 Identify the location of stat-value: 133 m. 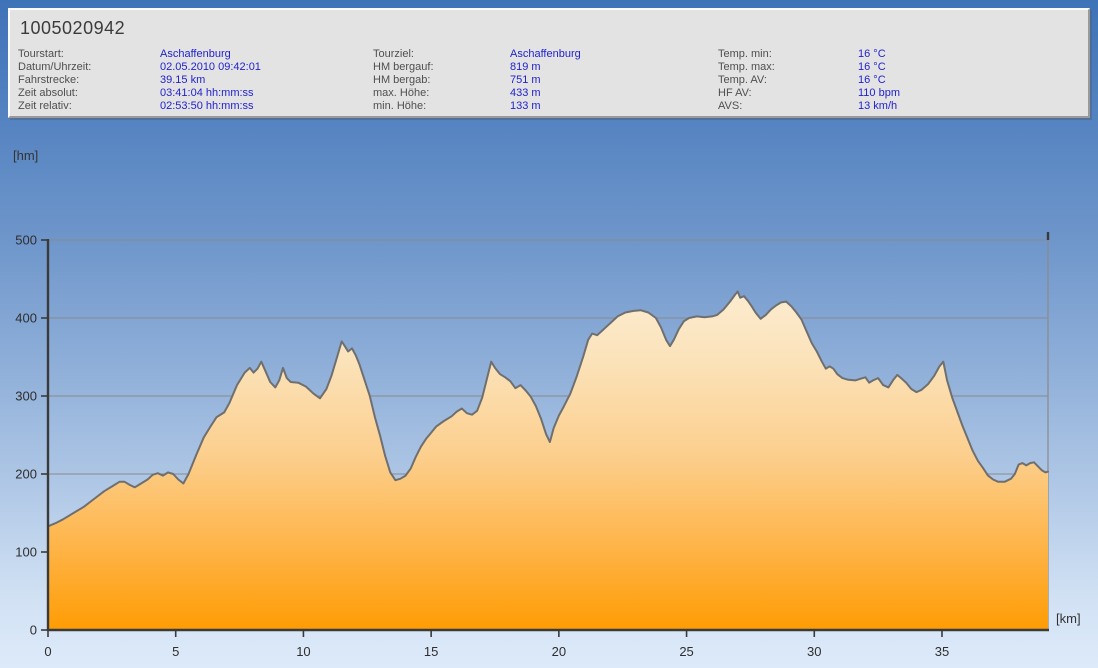
(525, 105).